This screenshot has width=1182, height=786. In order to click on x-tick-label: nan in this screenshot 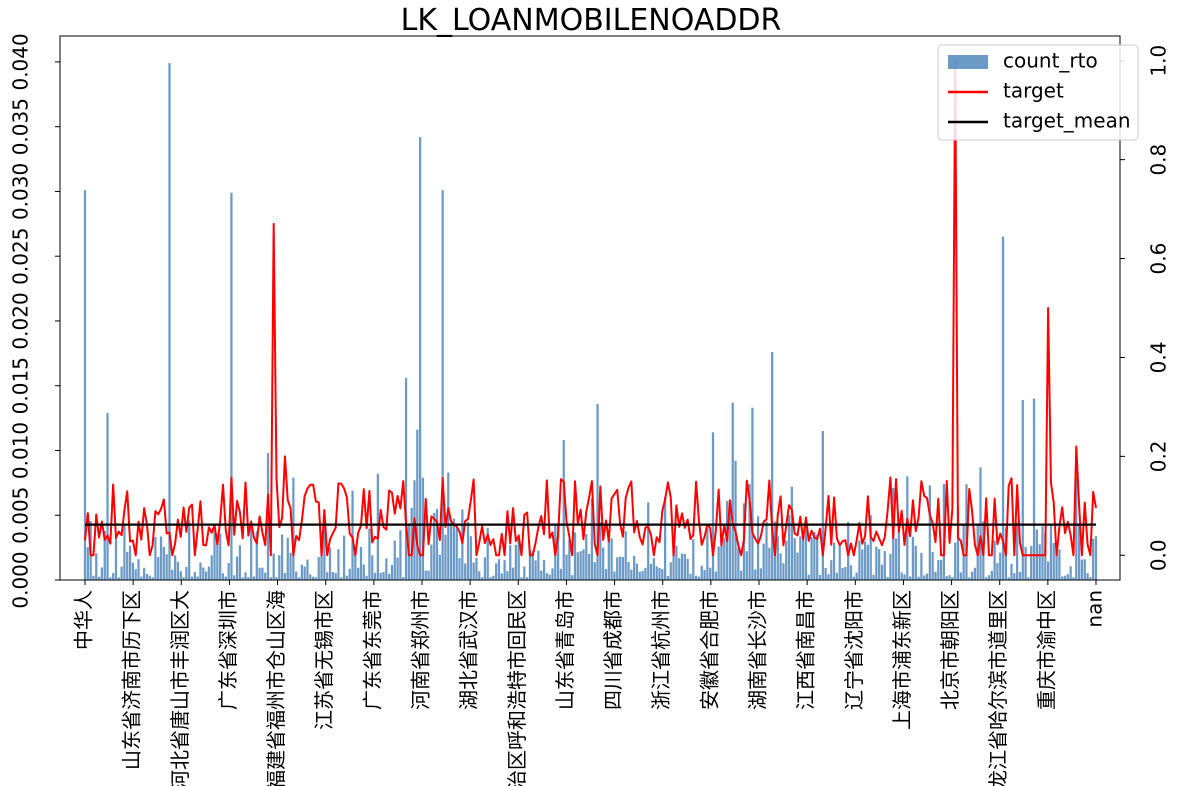, I will do `click(1095, 609)`.